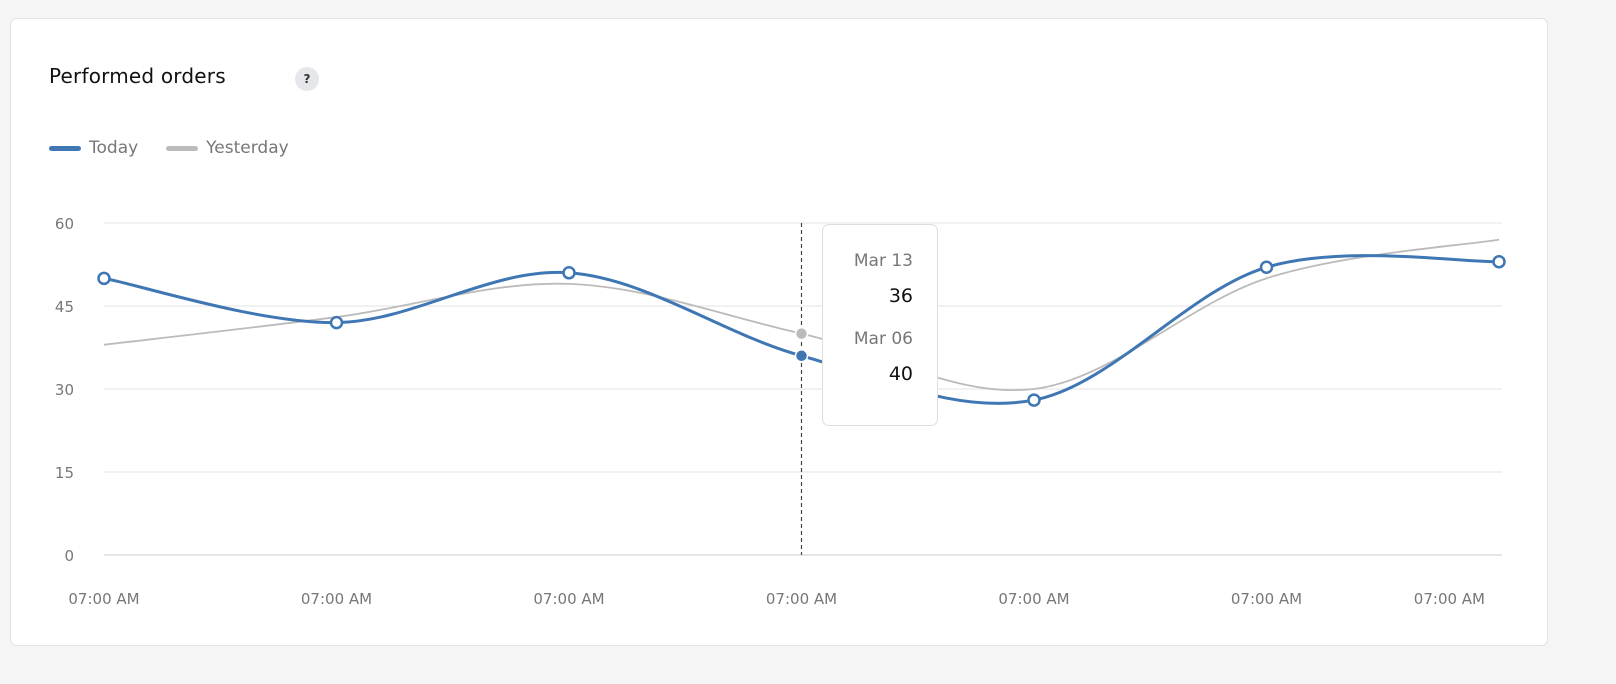 The width and height of the screenshot is (1616, 684). What do you see at coordinates (247, 148) in the screenshot?
I see `legend-label: Yesterday` at bounding box center [247, 148].